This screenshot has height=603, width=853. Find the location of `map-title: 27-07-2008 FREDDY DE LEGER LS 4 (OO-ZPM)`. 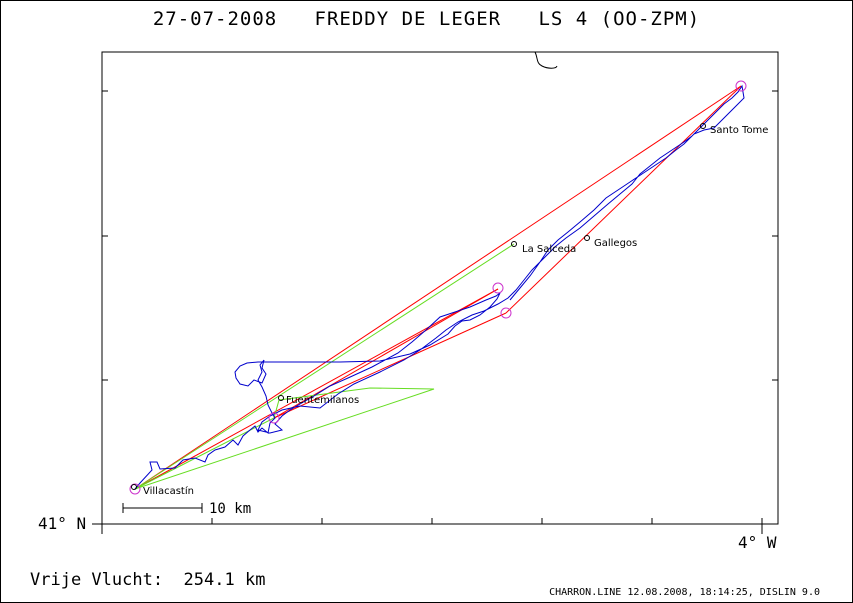

map-title: 27-07-2008 FREDDY DE LEGER LS 4 (OO-ZPM) is located at coordinates (426, 19).